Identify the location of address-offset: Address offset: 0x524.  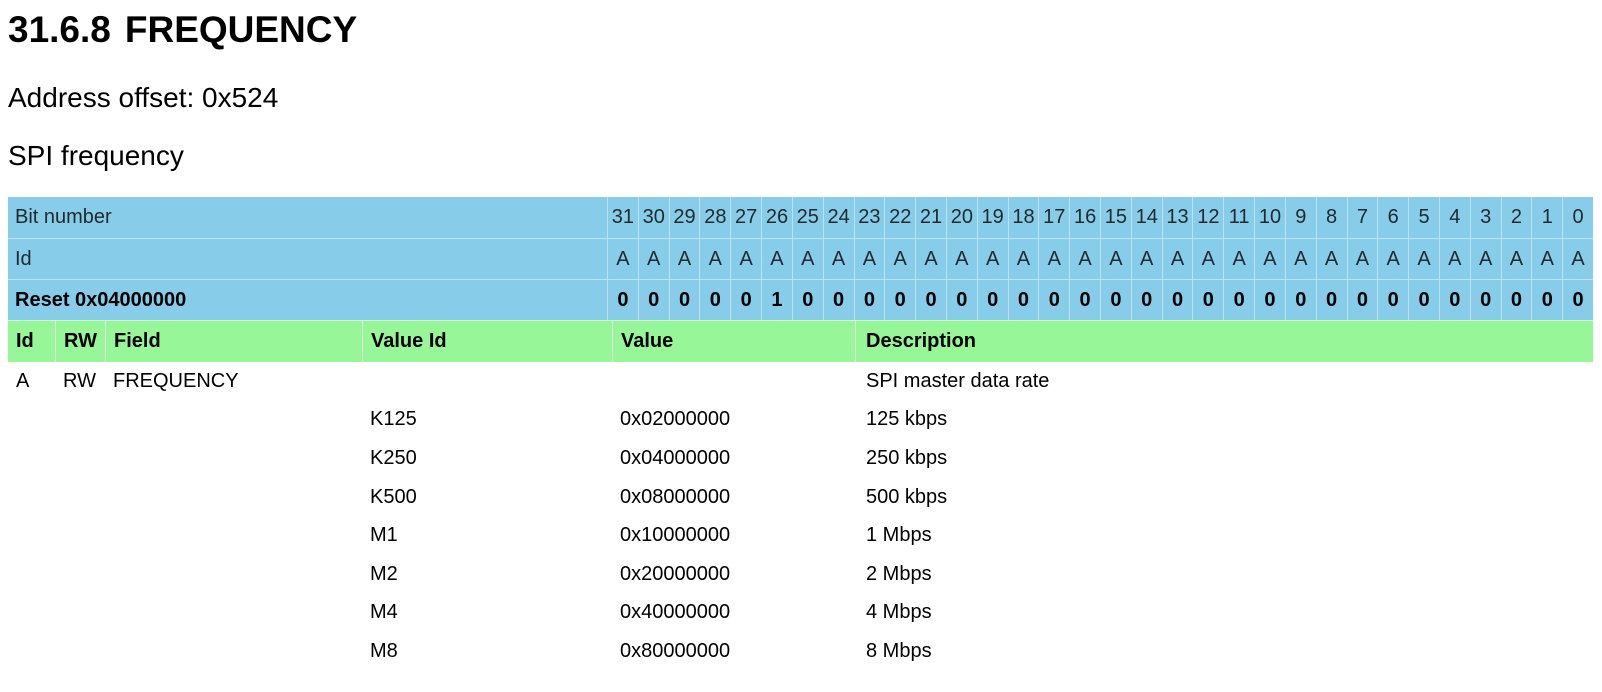
(143, 97).